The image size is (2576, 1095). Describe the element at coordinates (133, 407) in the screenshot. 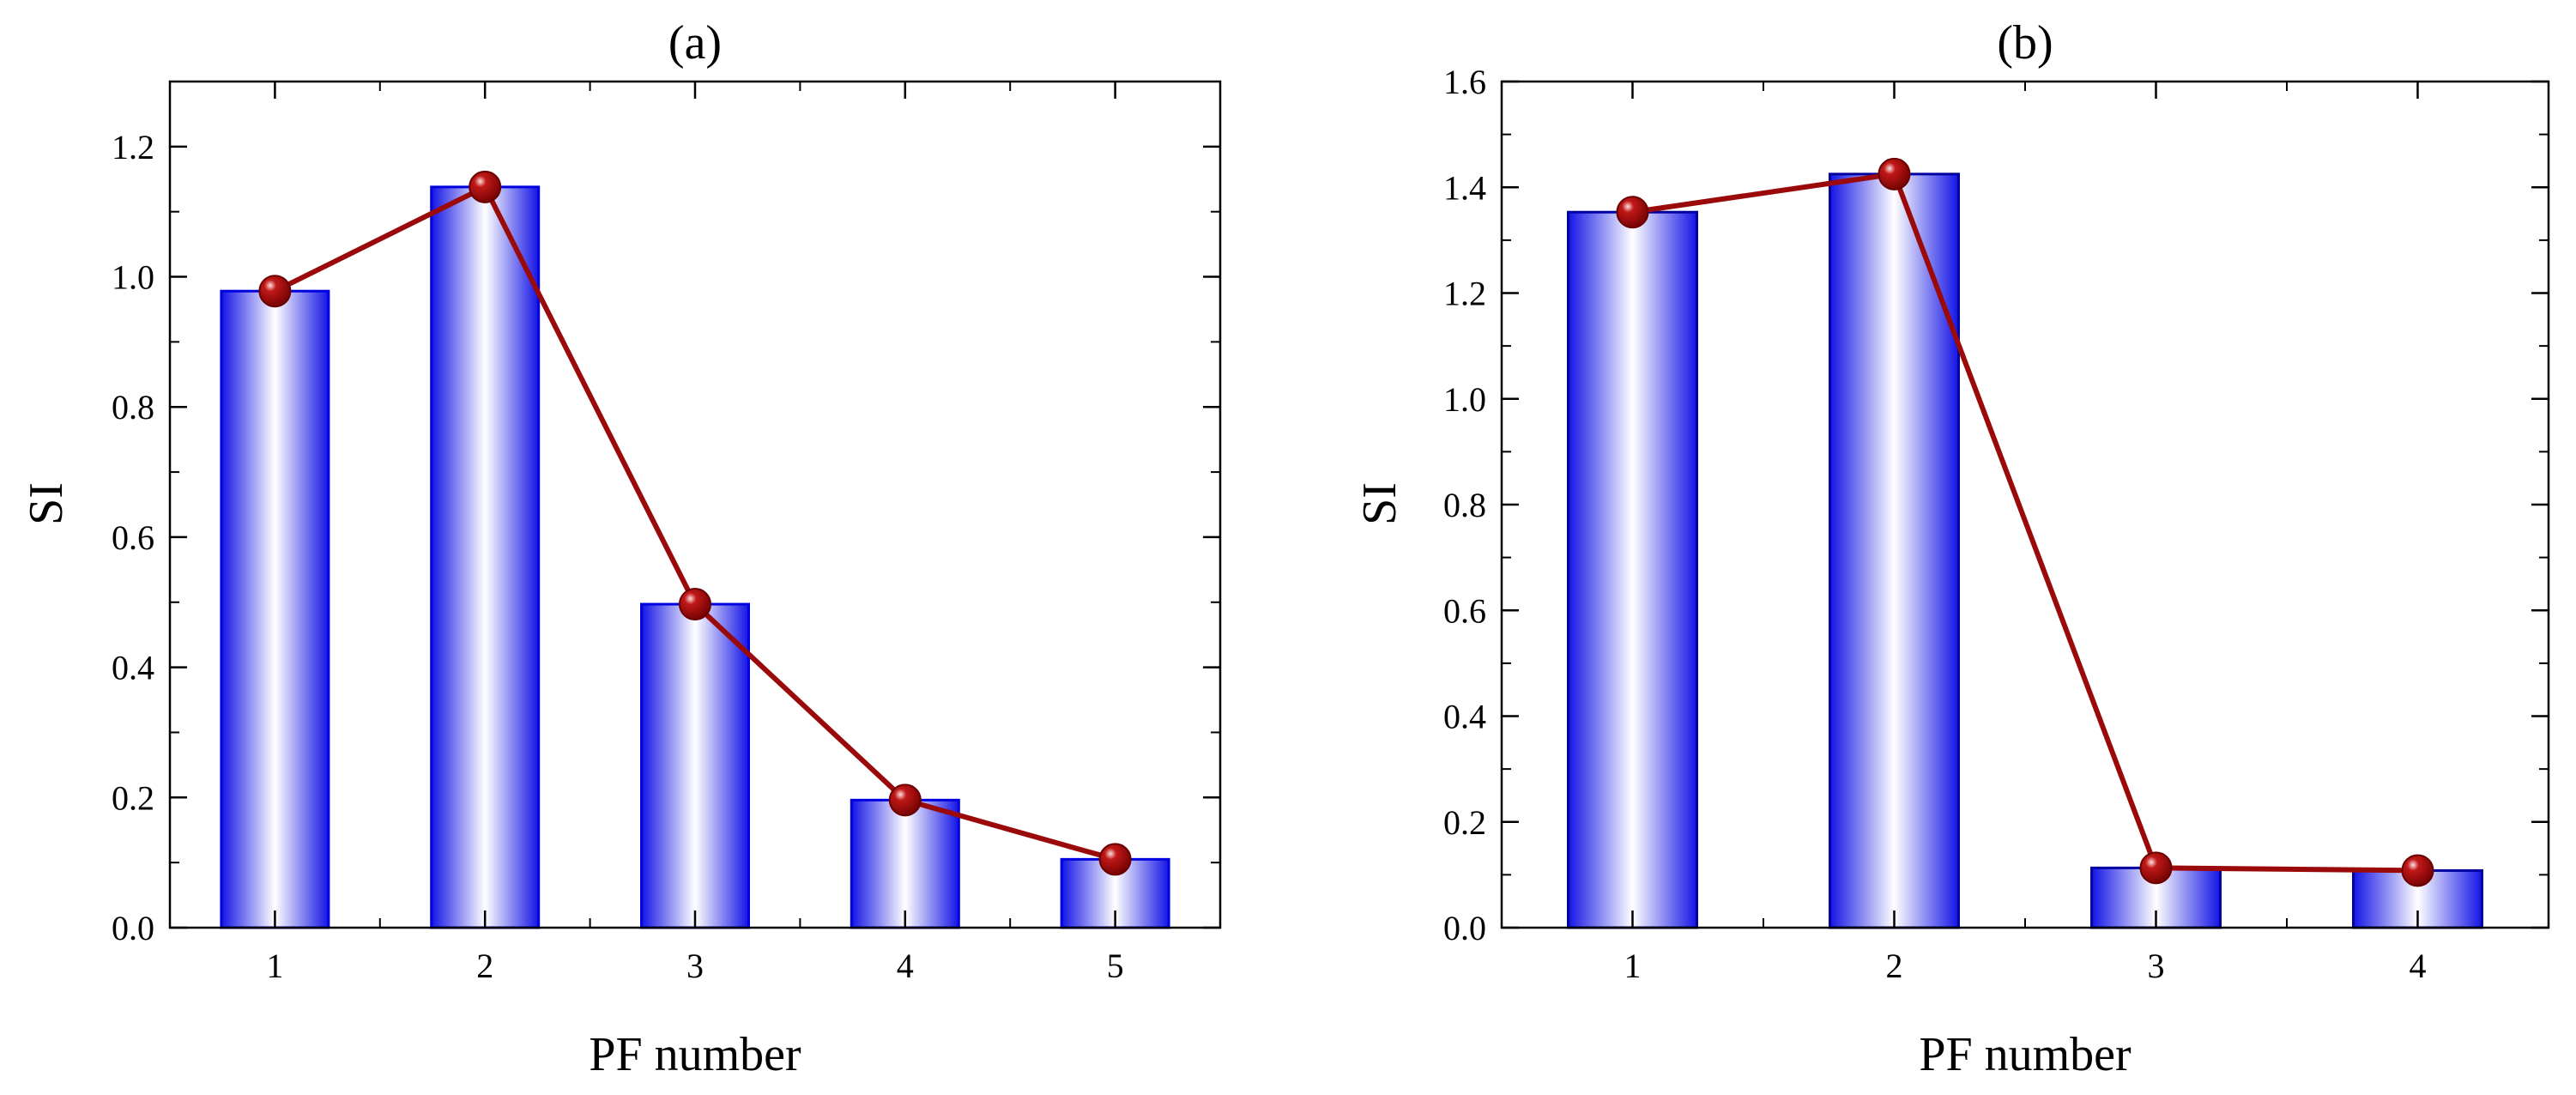

I see `y-tick-label-a-4: 0.8` at that location.